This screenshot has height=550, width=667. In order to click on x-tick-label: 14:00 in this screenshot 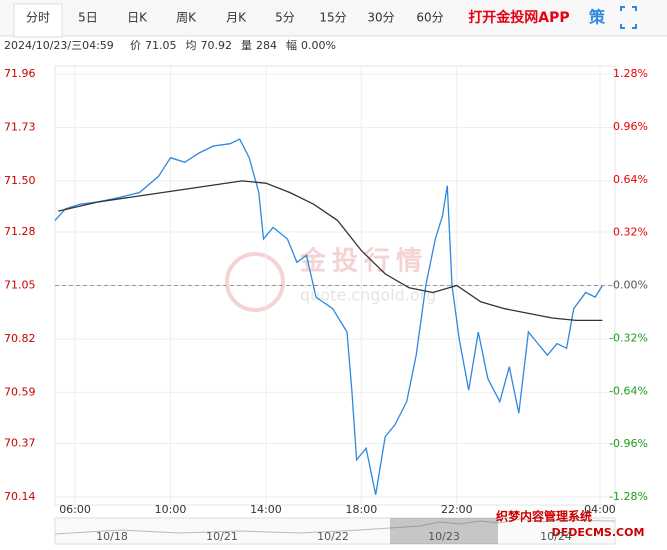, I will do `click(266, 509)`.